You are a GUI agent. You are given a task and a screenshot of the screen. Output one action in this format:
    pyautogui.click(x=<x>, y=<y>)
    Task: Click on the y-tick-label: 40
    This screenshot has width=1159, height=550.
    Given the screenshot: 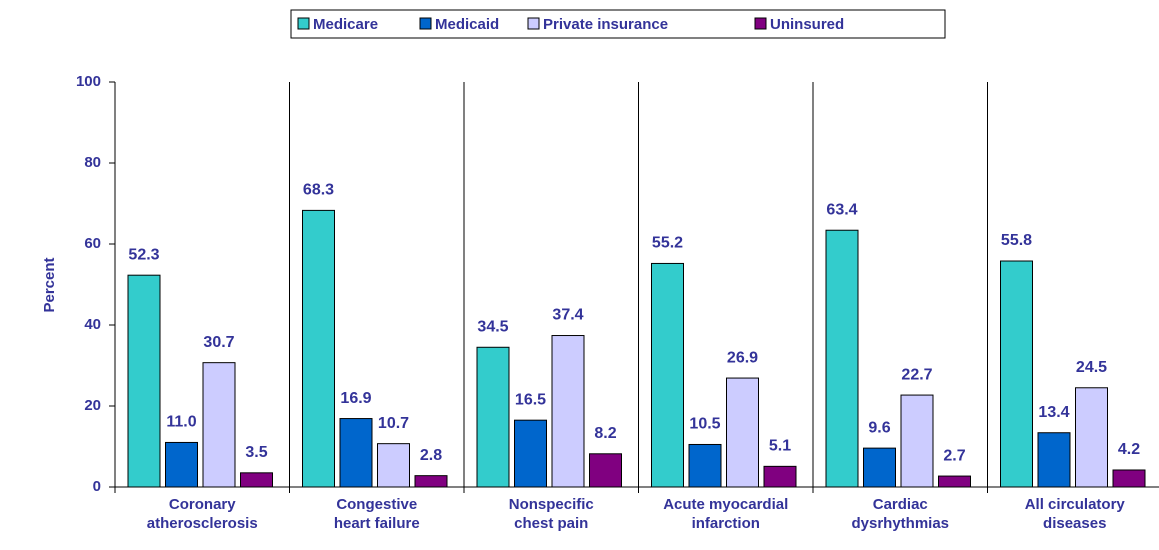 What is the action you would take?
    pyautogui.click(x=92, y=324)
    